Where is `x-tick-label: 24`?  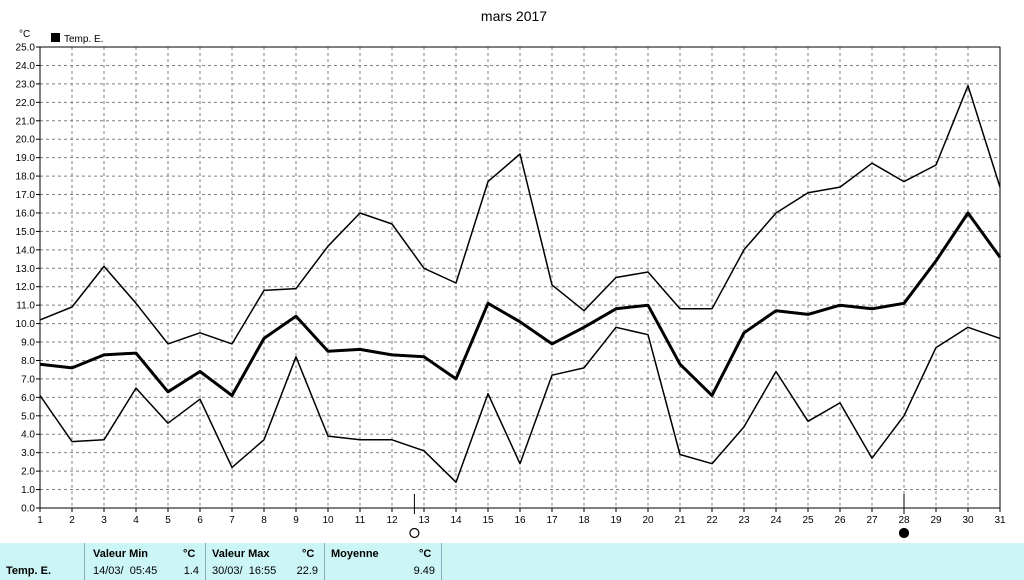 x-tick-label: 24 is located at coordinates (776, 520).